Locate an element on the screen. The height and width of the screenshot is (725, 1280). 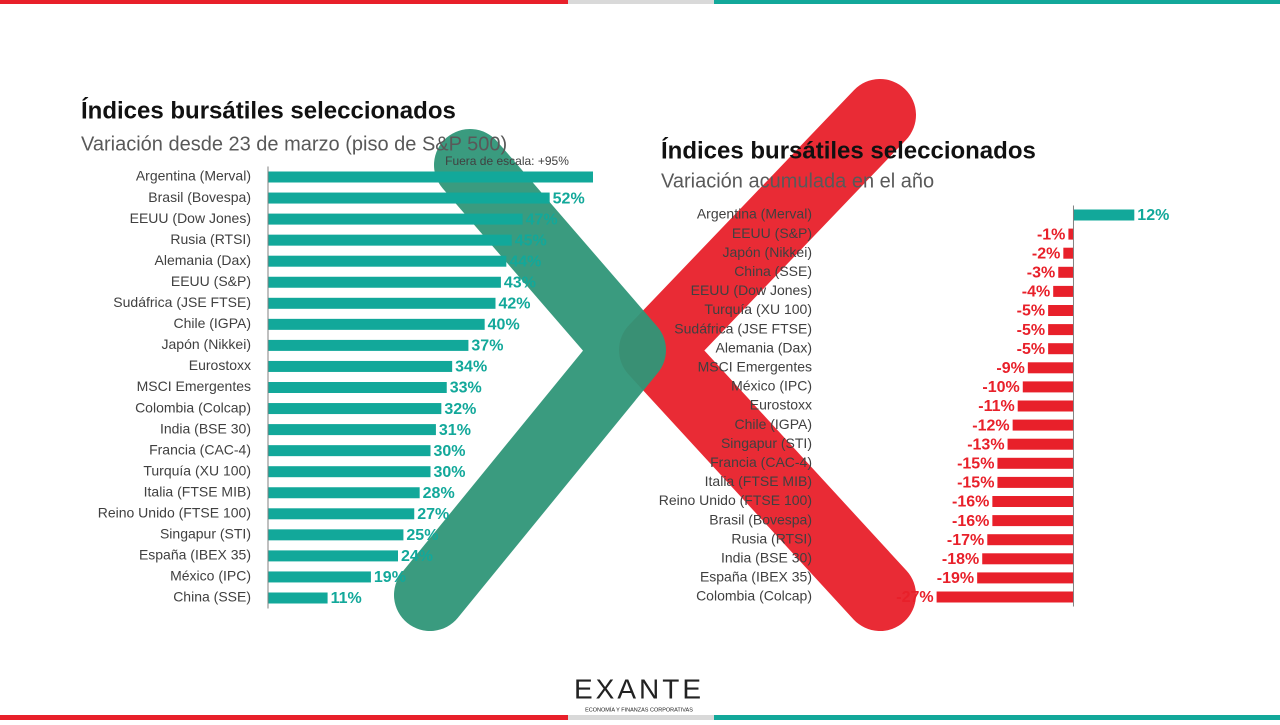
category-label: Reino Unido (FTSE 100) is located at coordinates (174, 513).